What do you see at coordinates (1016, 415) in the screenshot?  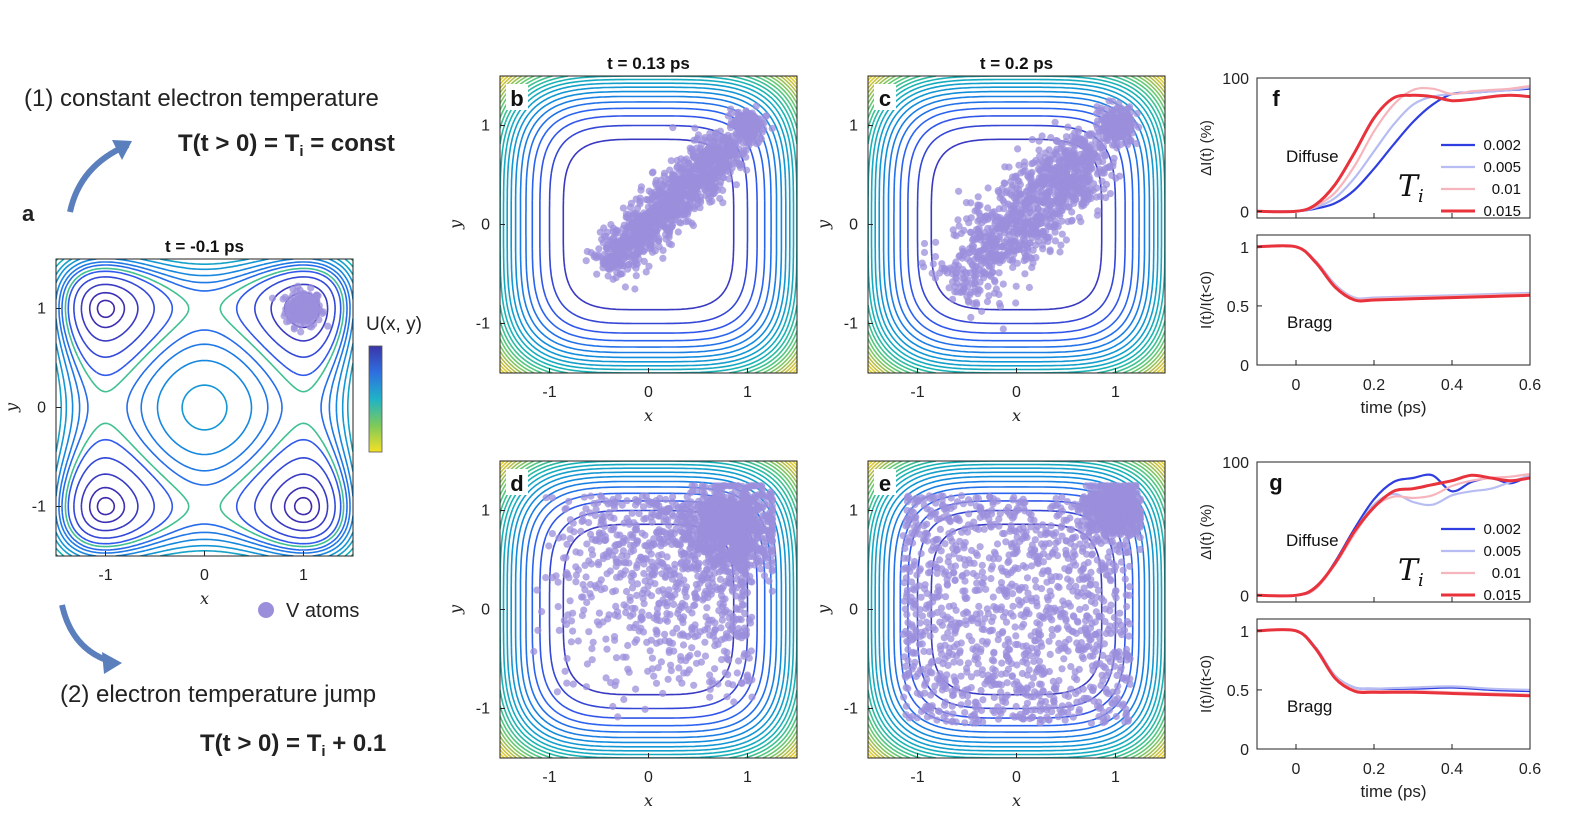 I see `x-axis-label: x` at bounding box center [1016, 415].